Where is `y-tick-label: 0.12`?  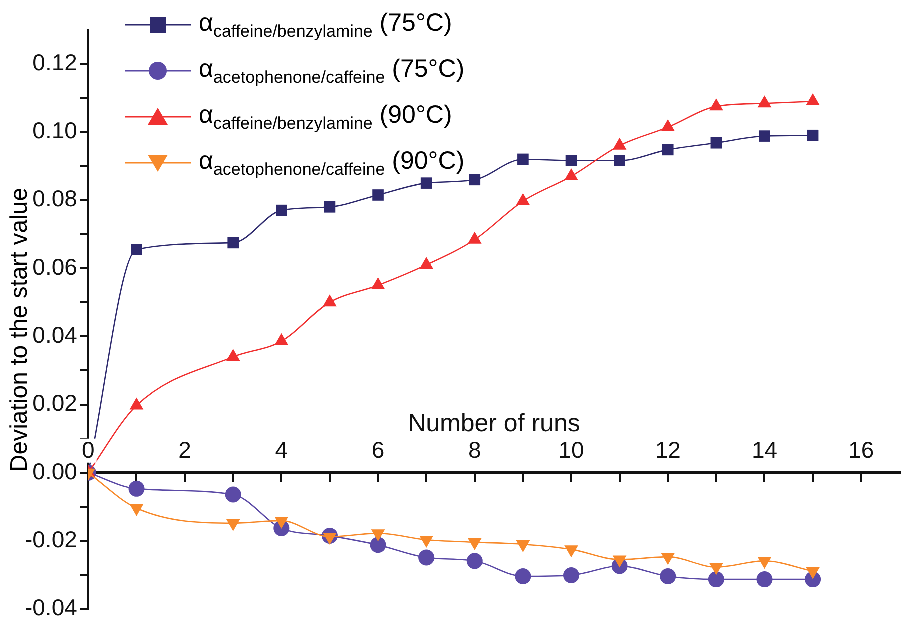
y-tick-label: 0.12 is located at coordinates (55, 62).